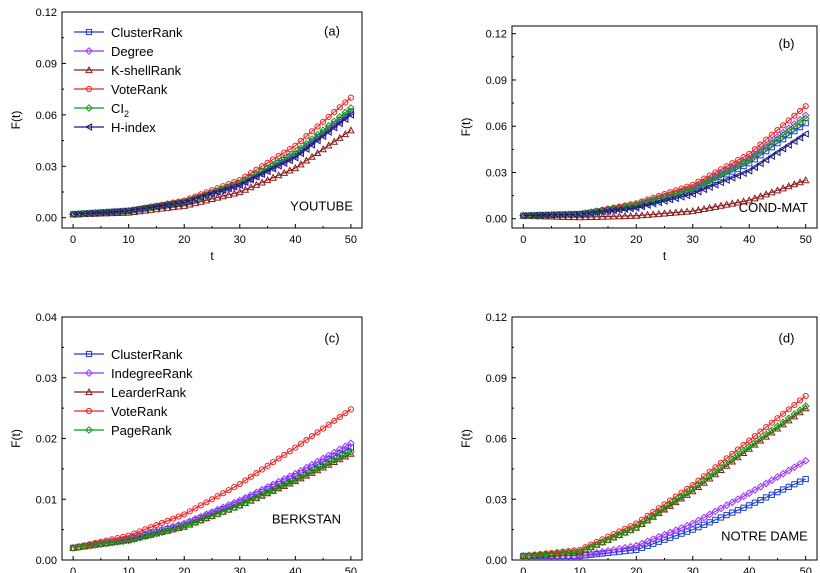 The image size is (820, 573). What do you see at coordinates (149, 392) in the screenshot?
I see `legend-label: LearderRank` at bounding box center [149, 392].